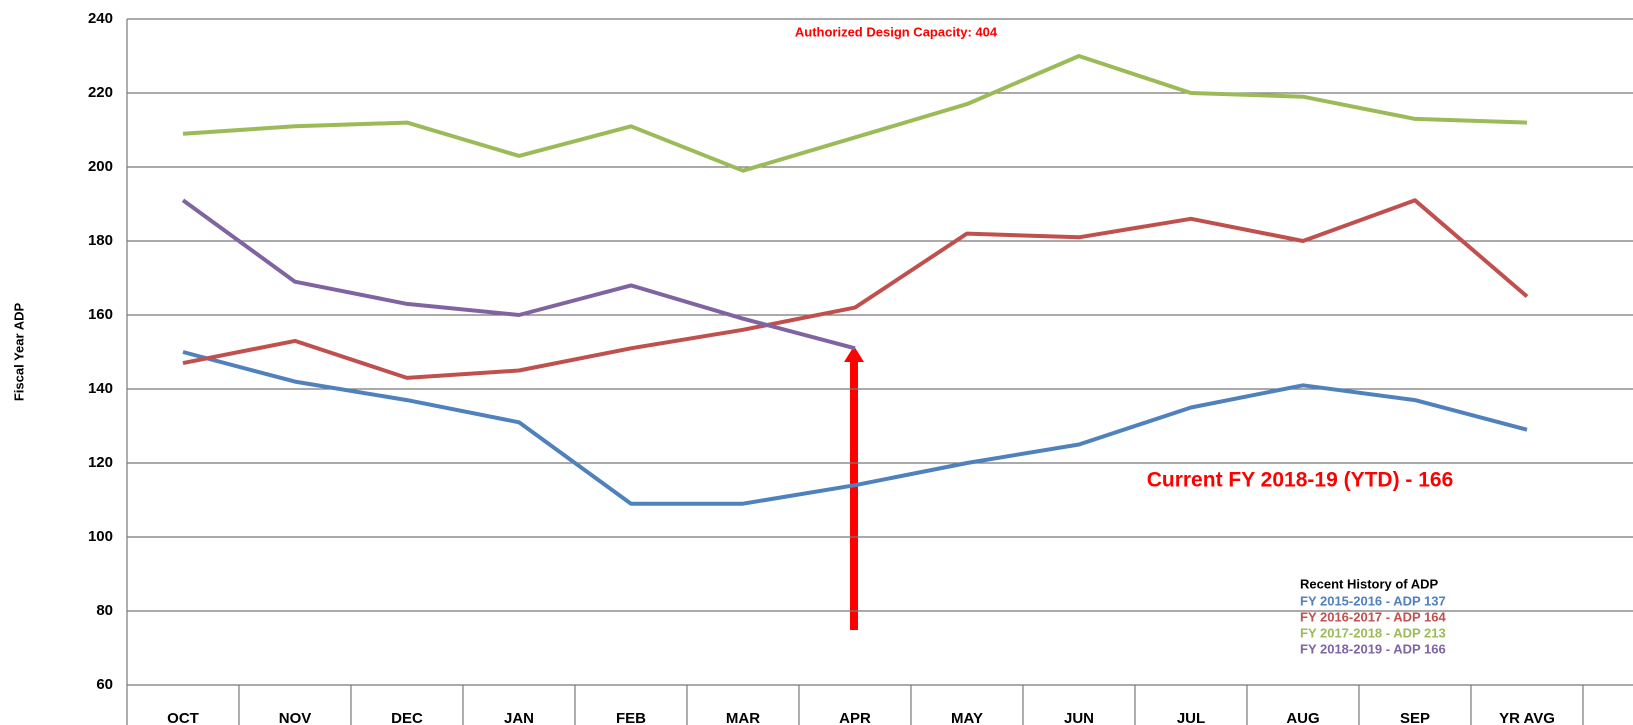 This screenshot has height=725, width=1633. I want to click on capacity-note: Authorized Design Capacity: 404, so click(896, 31).